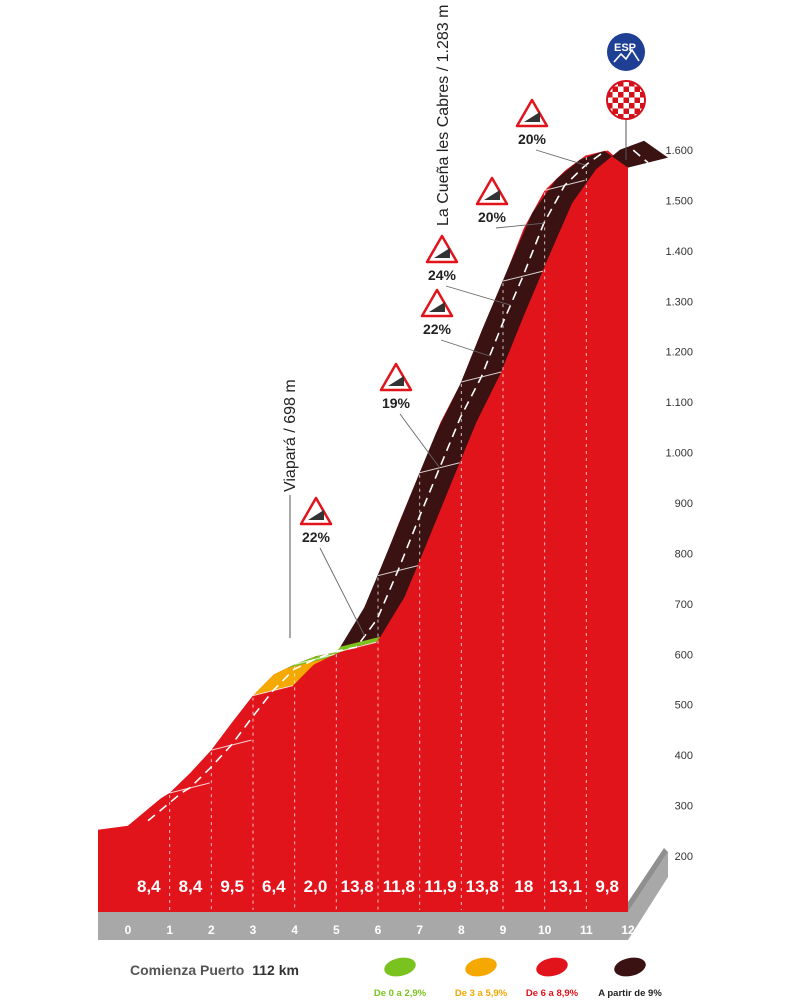 The width and height of the screenshot is (800, 1000). Describe the element at coordinates (275, 970) in the screenshot. I see `start-distance: 112 km` at that location.